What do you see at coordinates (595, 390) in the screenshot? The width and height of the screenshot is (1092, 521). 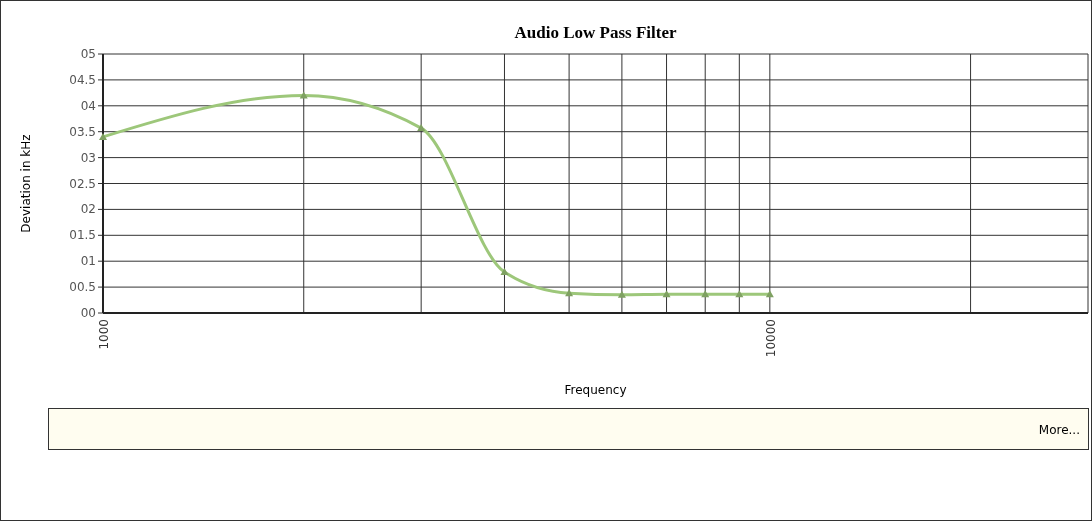 I see `x-axis-title: Frequency` at bounding box center [595, 390].